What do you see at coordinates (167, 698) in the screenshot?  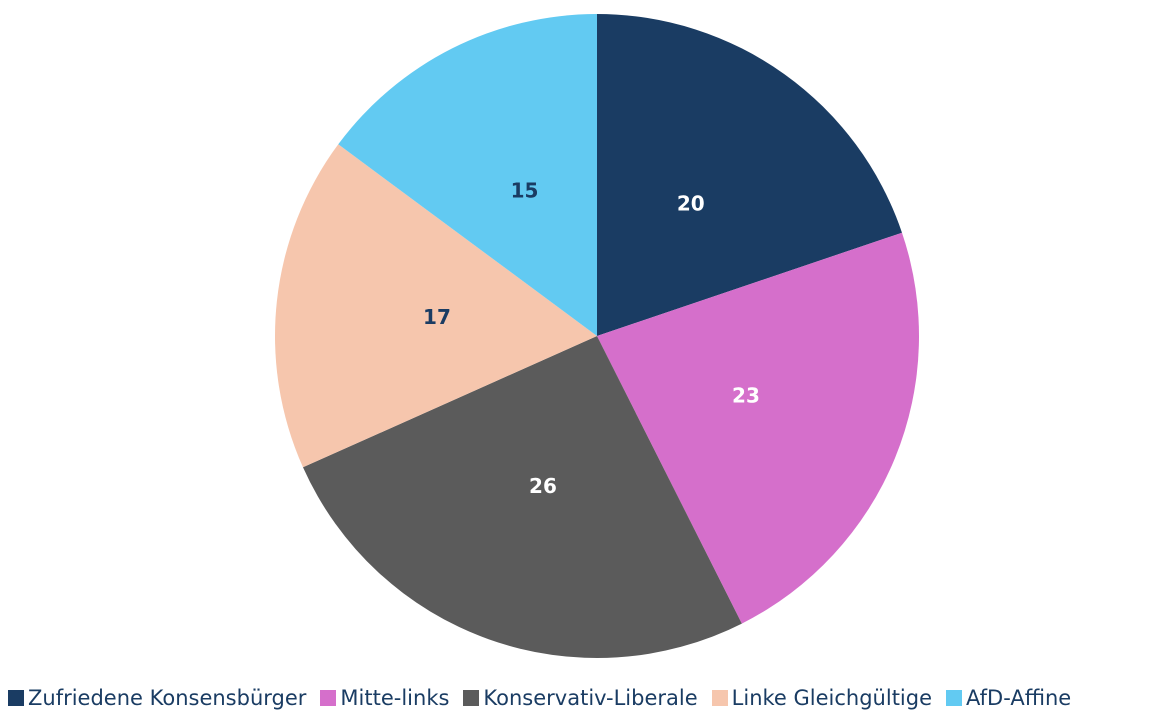 I see `legend-label: Zufriedene Konsensbürger` at bounding box center [167, 698].